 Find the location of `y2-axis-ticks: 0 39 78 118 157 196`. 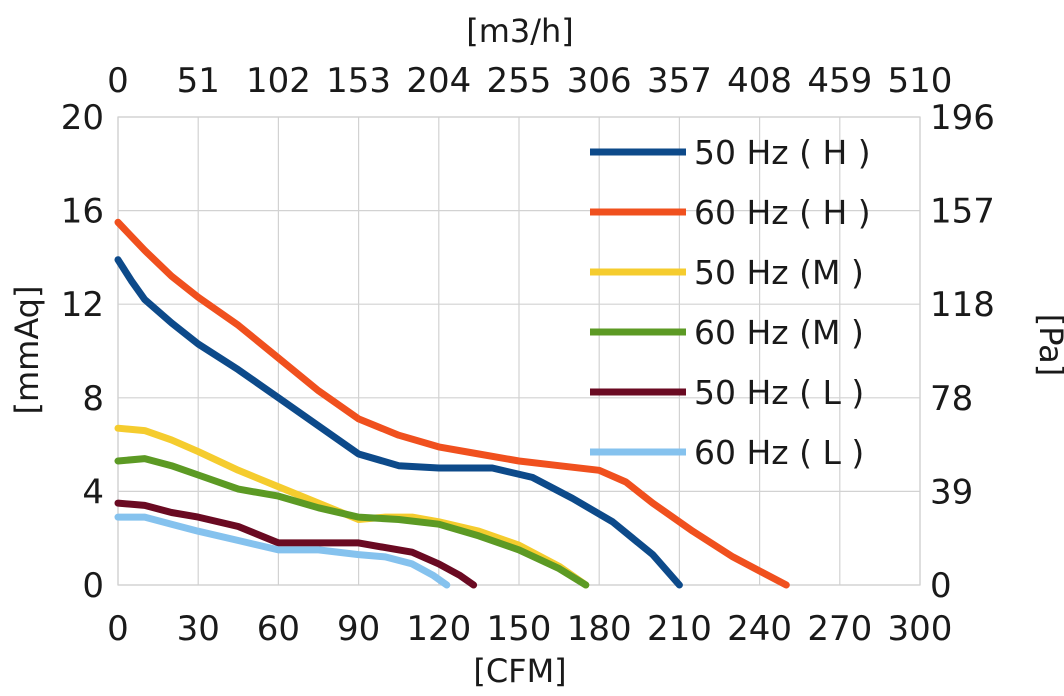

y2-axis-ticks: 0 39 78 118 157 196 is located at coordinates (962, 352).